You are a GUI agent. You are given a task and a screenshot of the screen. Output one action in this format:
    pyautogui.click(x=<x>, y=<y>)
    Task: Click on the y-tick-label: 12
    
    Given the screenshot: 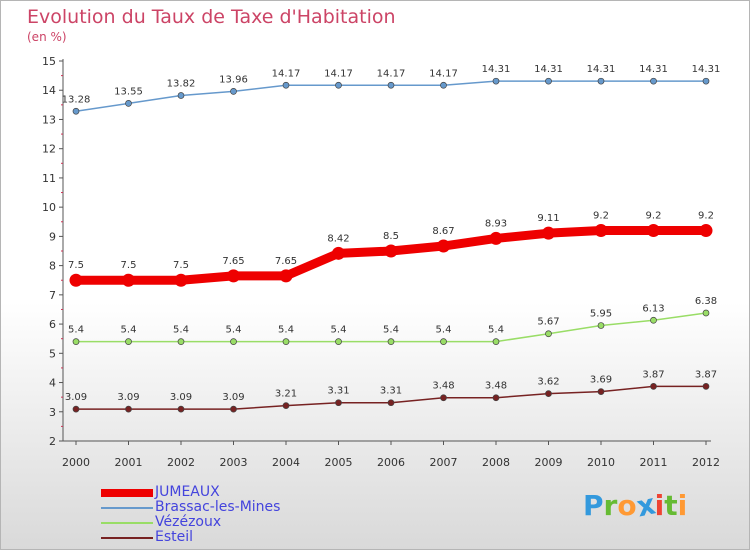 What is the action you would take?
    pyautogui.click(x=49, y=149)
    